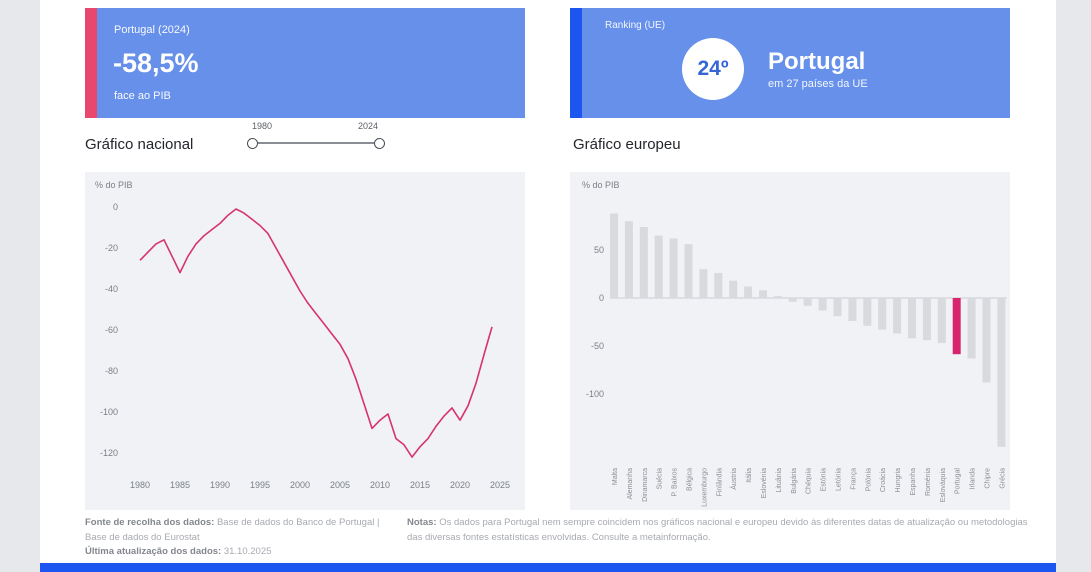  What do you see at coordinates (764, 483) in the screenshot?
I see `svg-text: Eslovénia` at bounding box center [764, 483].